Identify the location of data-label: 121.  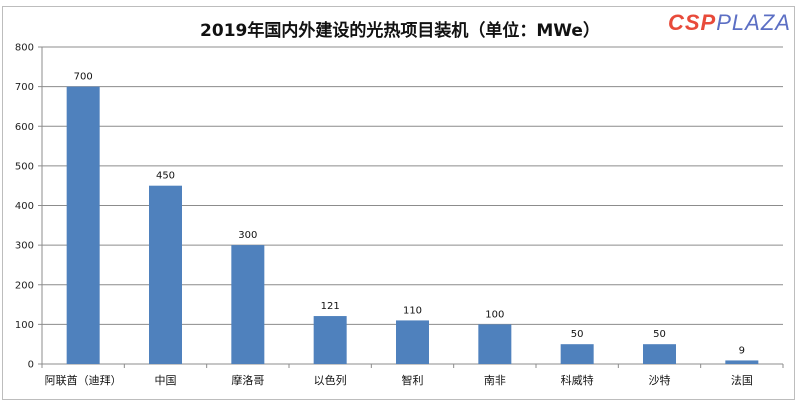
(330, 306).